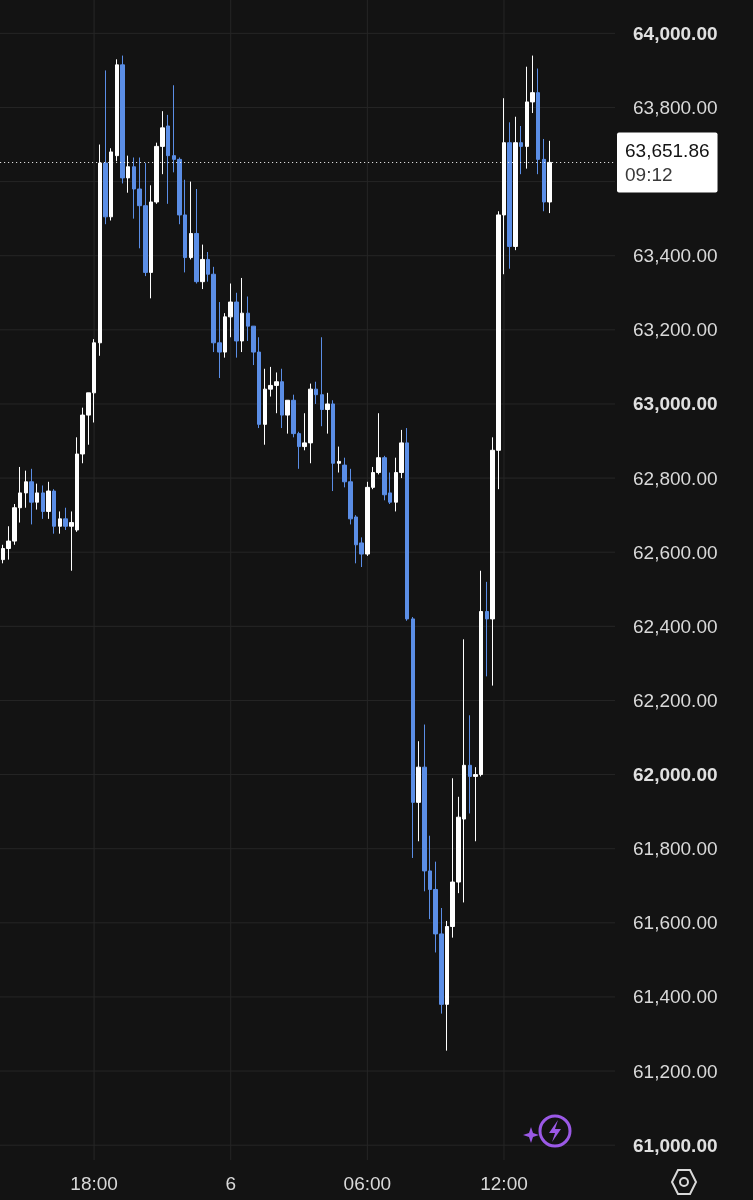 This screenshot has width=753, height=1200. What do you see at coordinates (675, 775) in the screenshot?
I see `y-tick-label: 62,000.00` at bounding box center [675, 775].